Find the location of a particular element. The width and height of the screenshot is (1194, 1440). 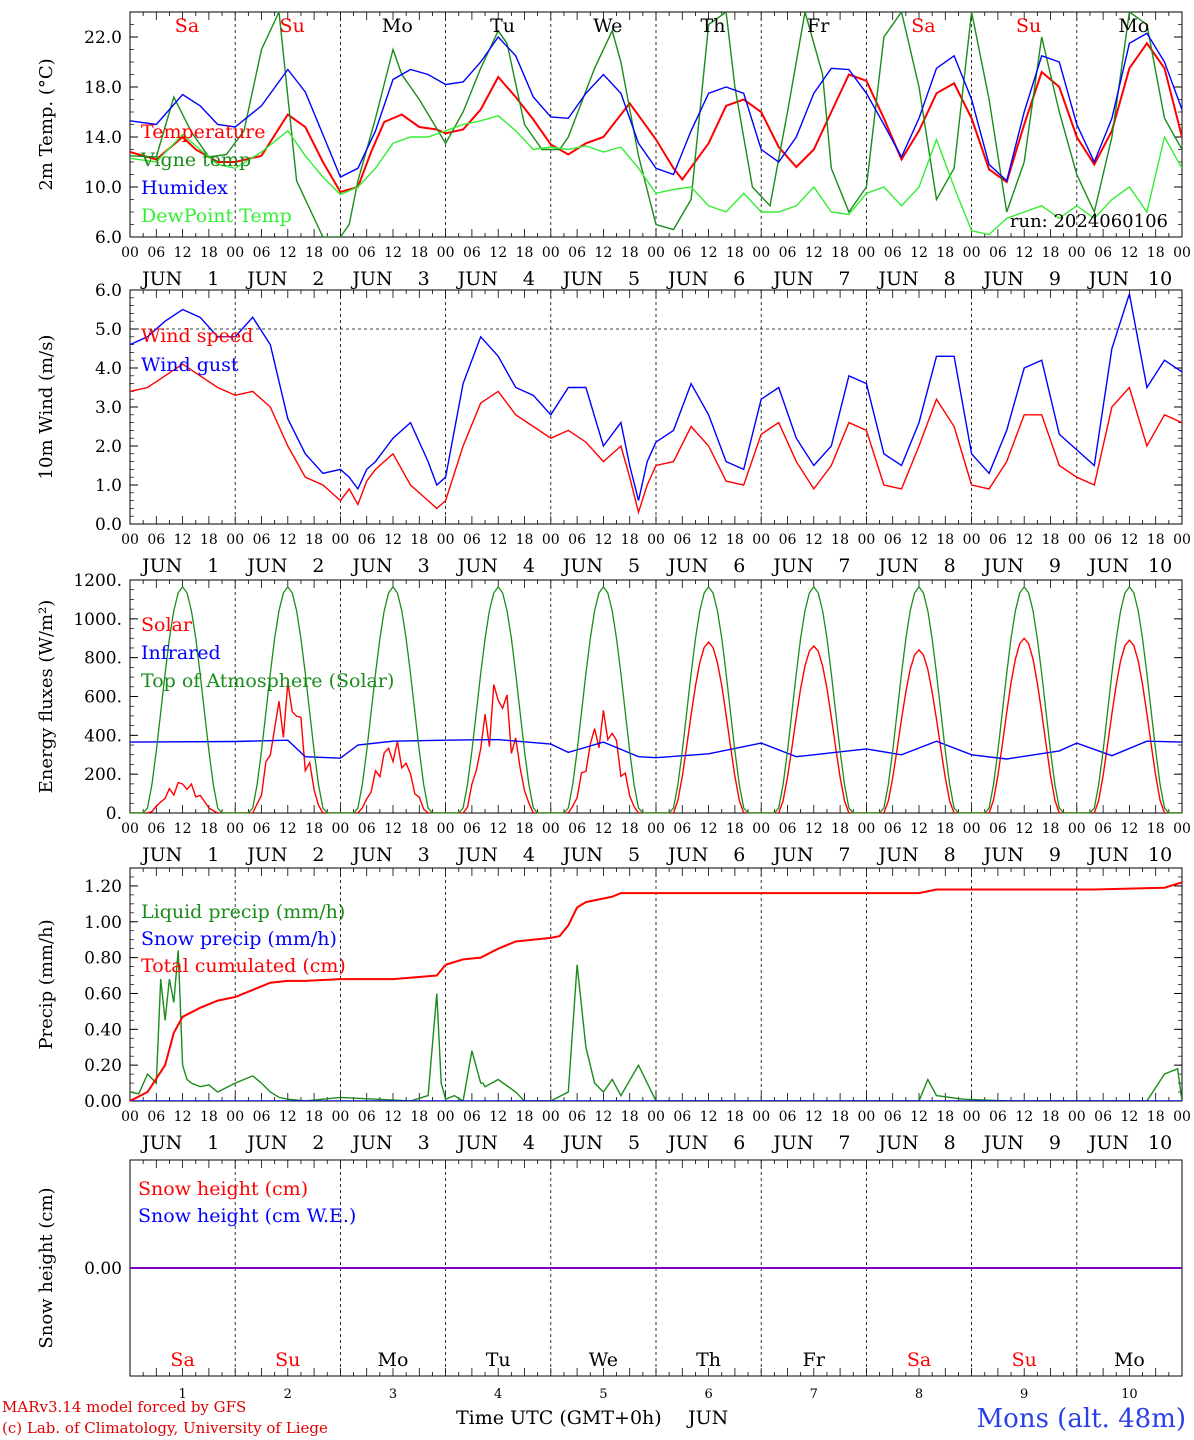

y-tick-label: 1200. is located at coordinates (97, 581).